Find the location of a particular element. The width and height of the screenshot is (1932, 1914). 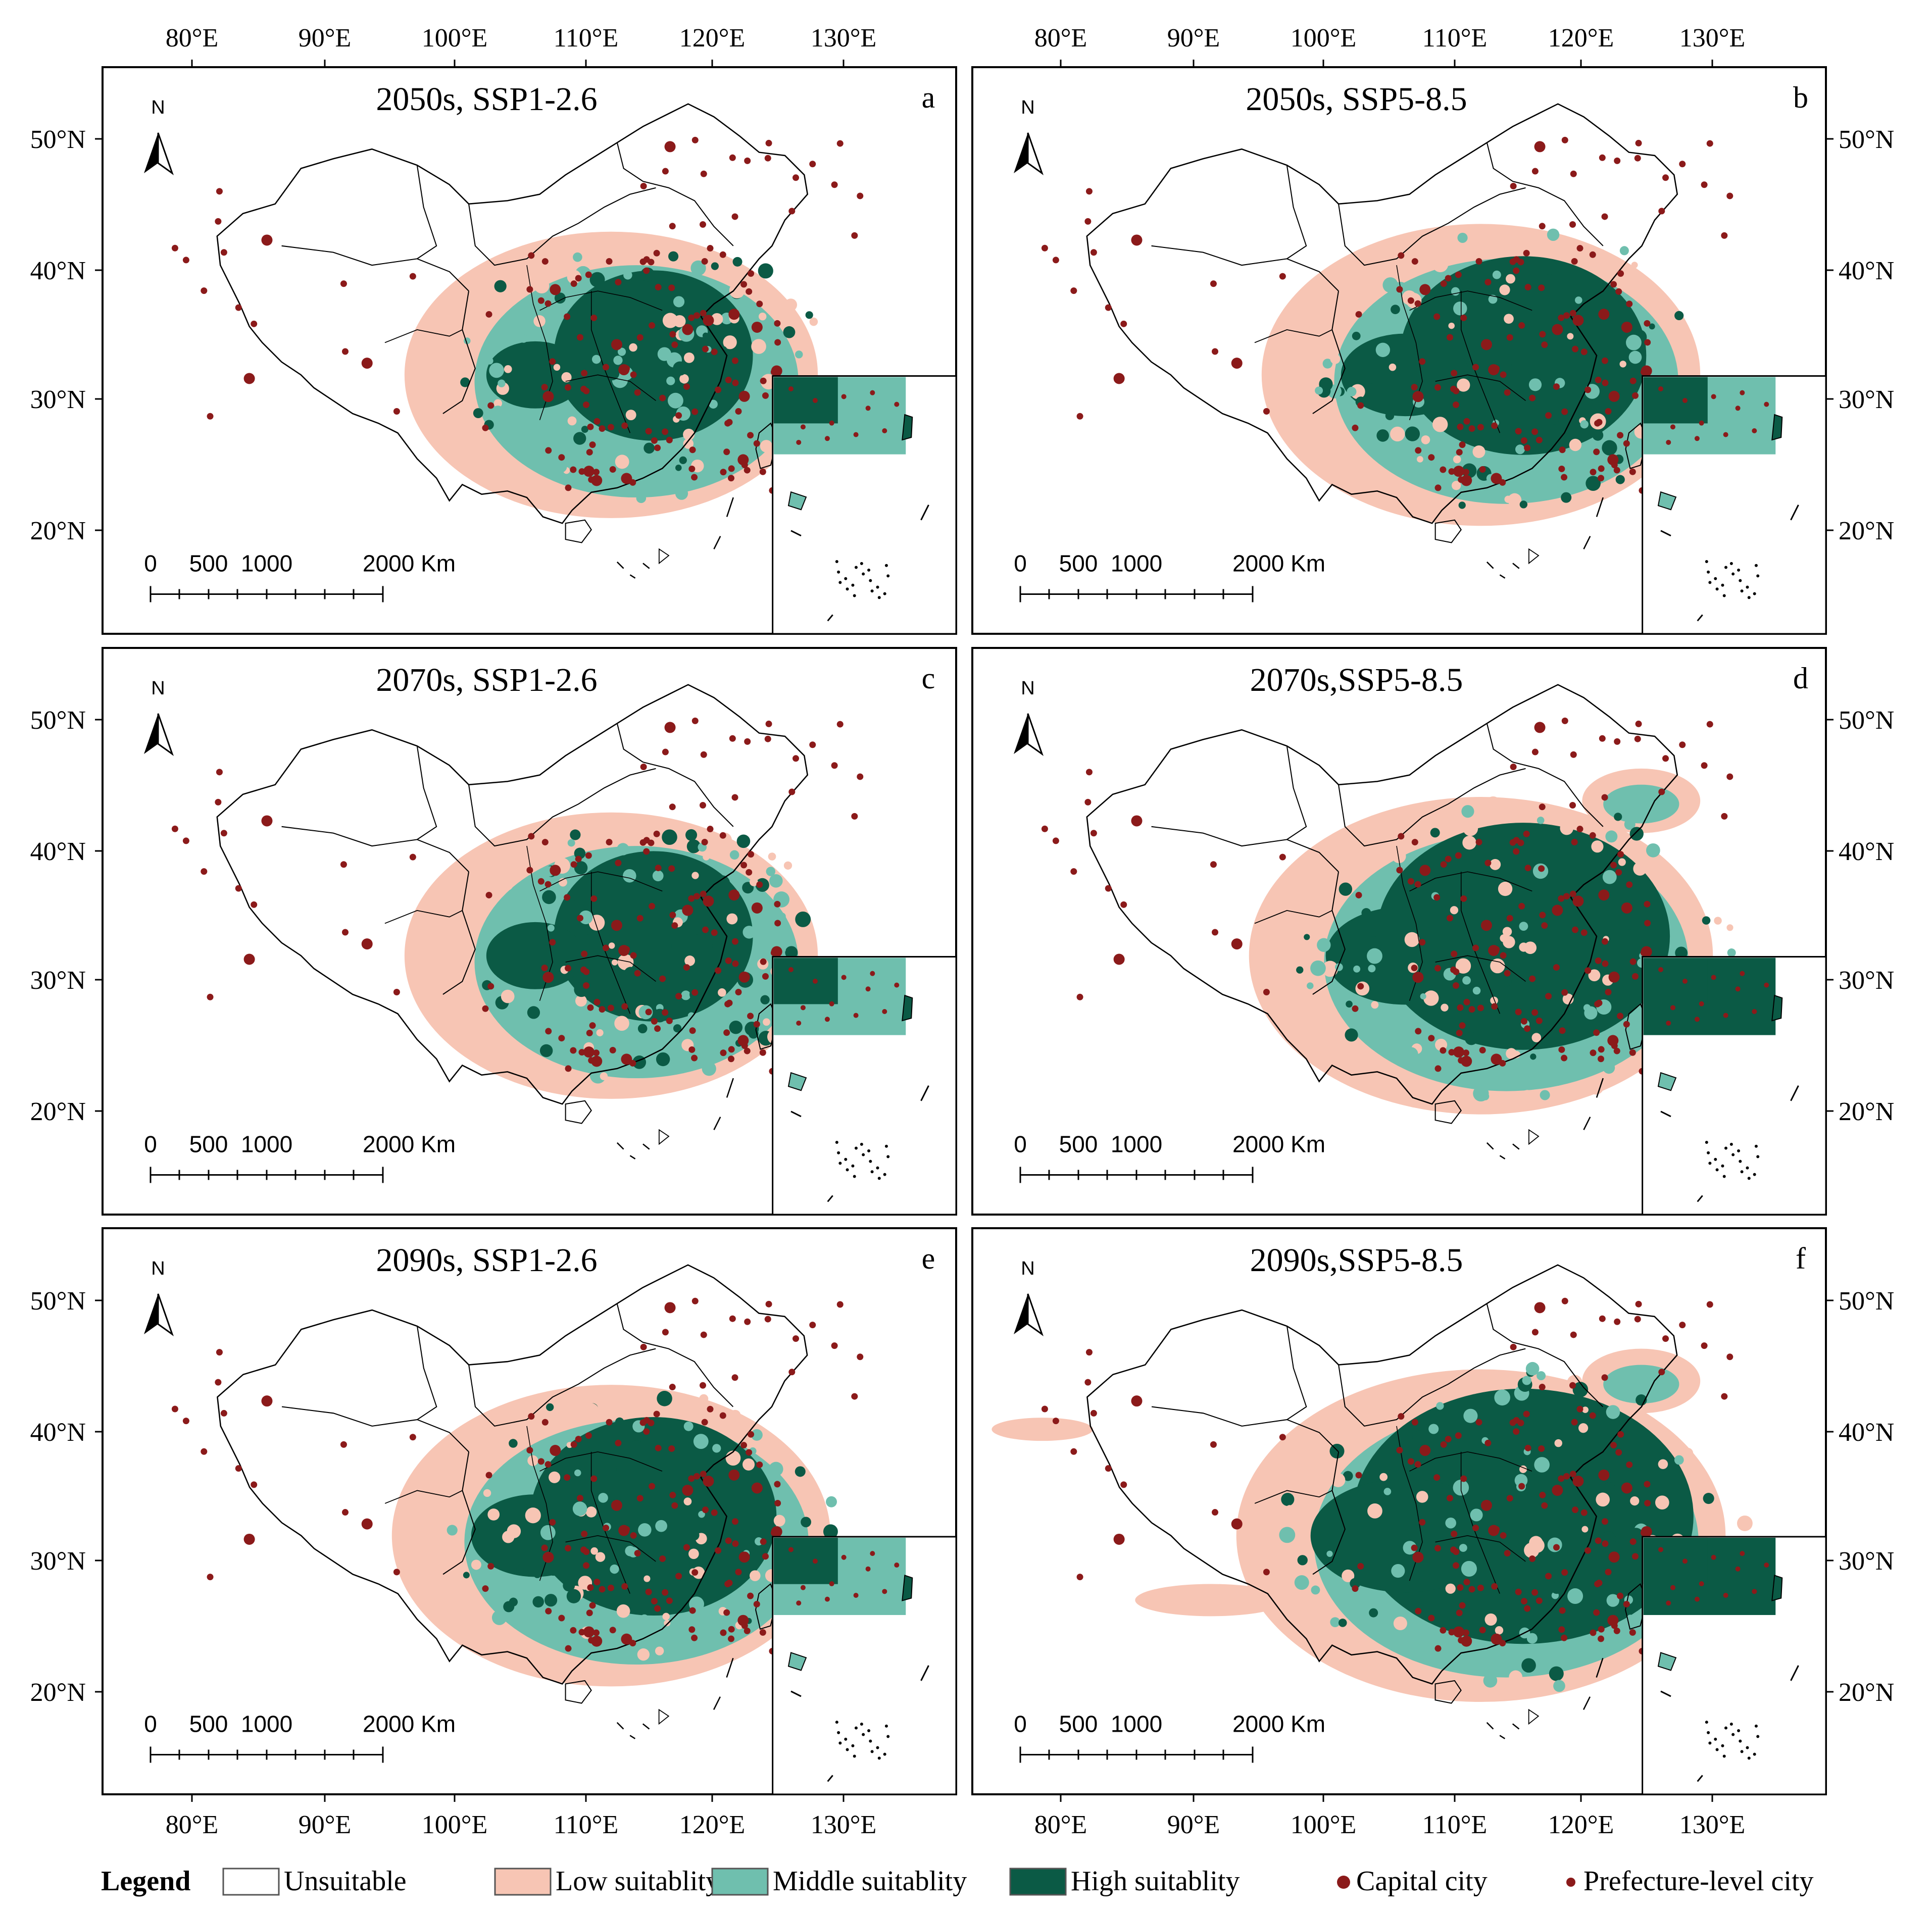

top-lon-tick-right: 80°E is located at coordinates (1061, 38).